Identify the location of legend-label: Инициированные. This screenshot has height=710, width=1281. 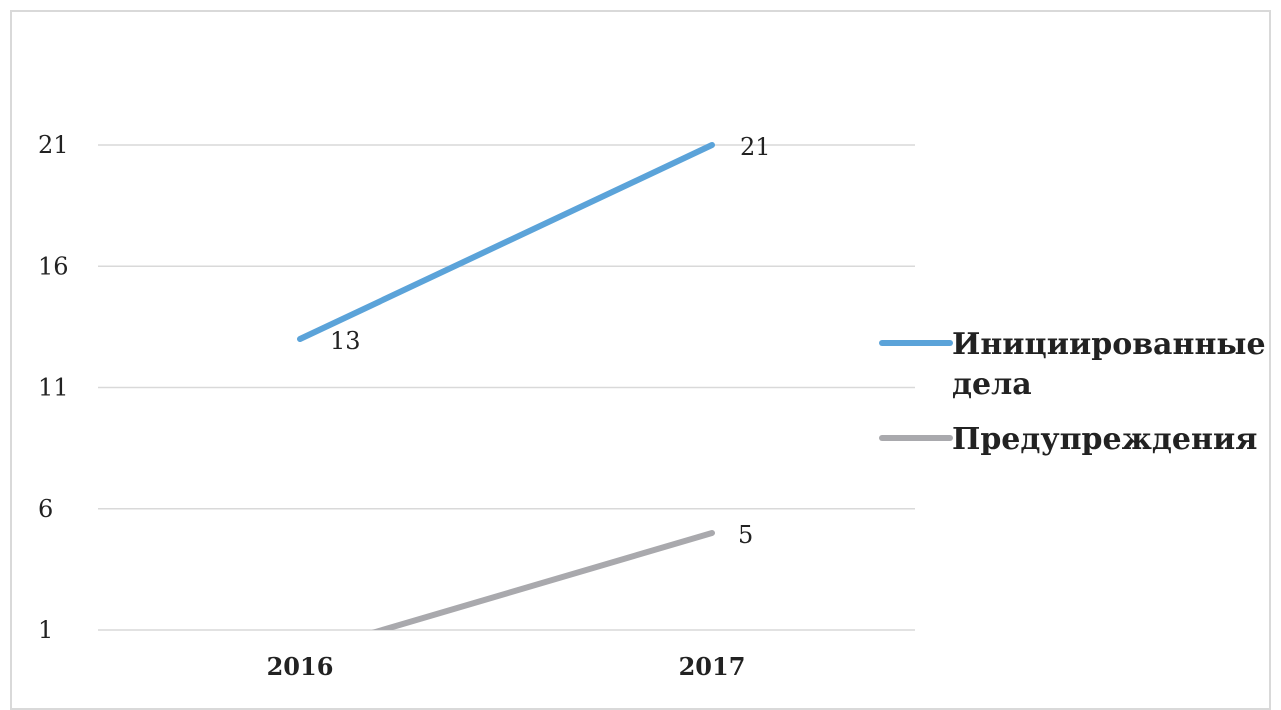
(1109, 344).